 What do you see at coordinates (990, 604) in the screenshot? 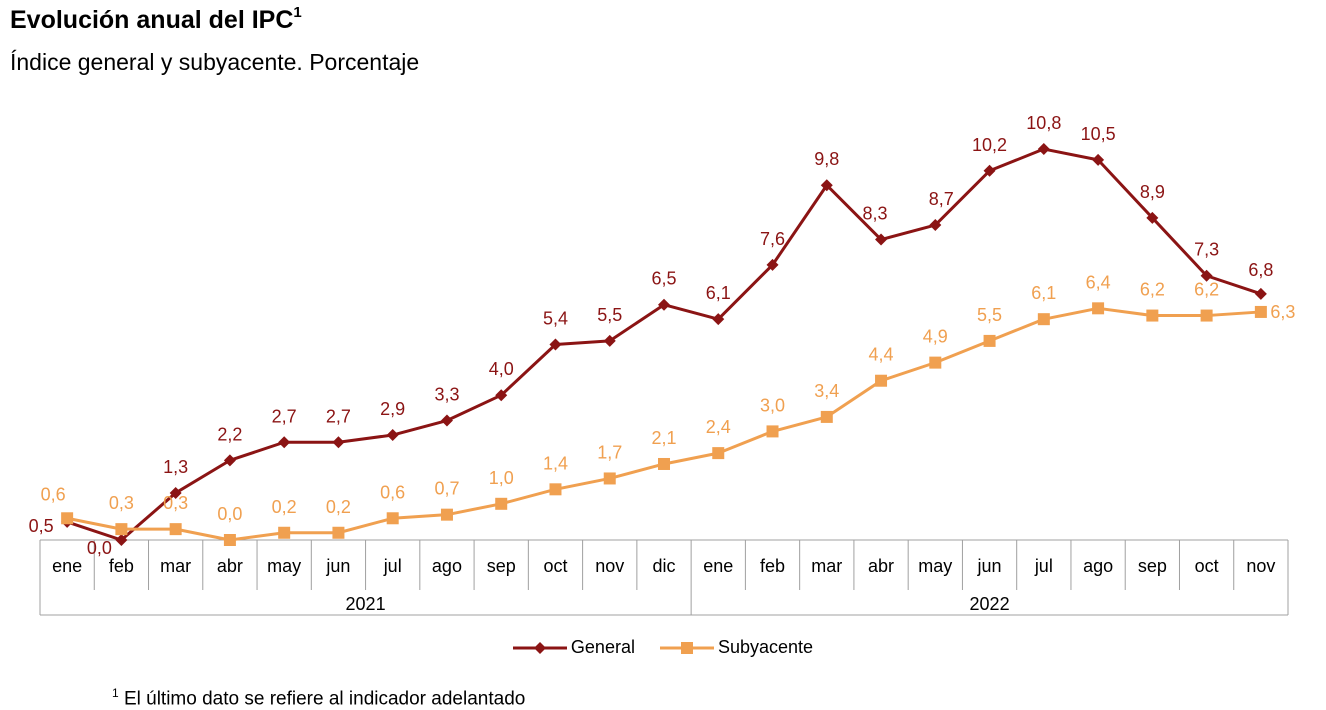
I see `x-group-label: 2022` at bounding box center [990, 604].